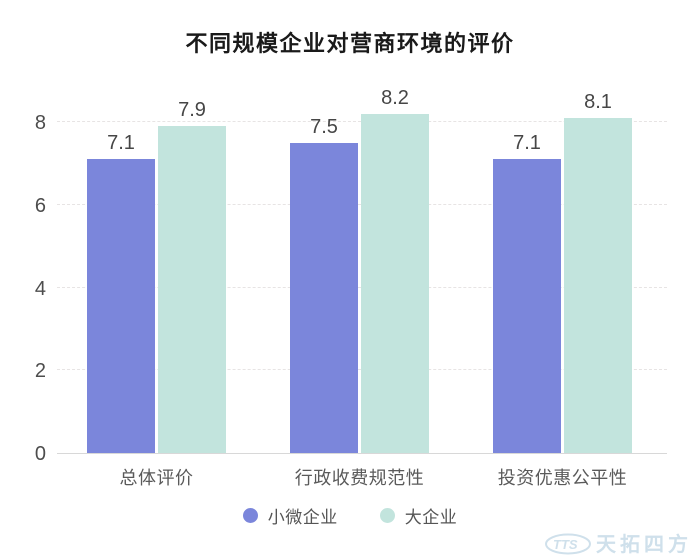  I want to click on bar-slot-s1-c3: 7.1, so click(527, 288).